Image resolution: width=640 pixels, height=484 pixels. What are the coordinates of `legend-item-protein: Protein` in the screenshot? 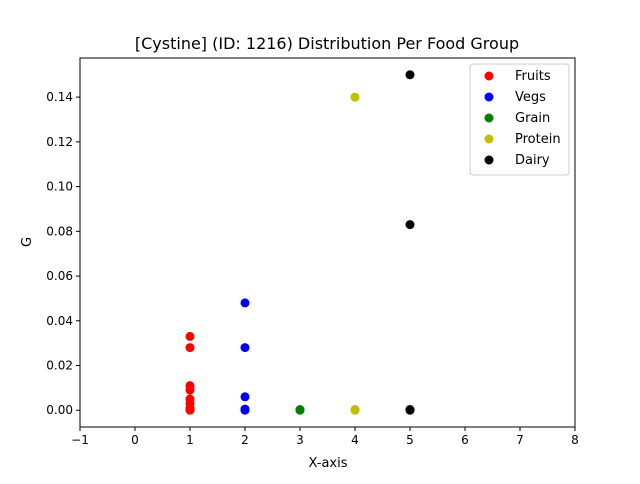 It's located at (522, 139).